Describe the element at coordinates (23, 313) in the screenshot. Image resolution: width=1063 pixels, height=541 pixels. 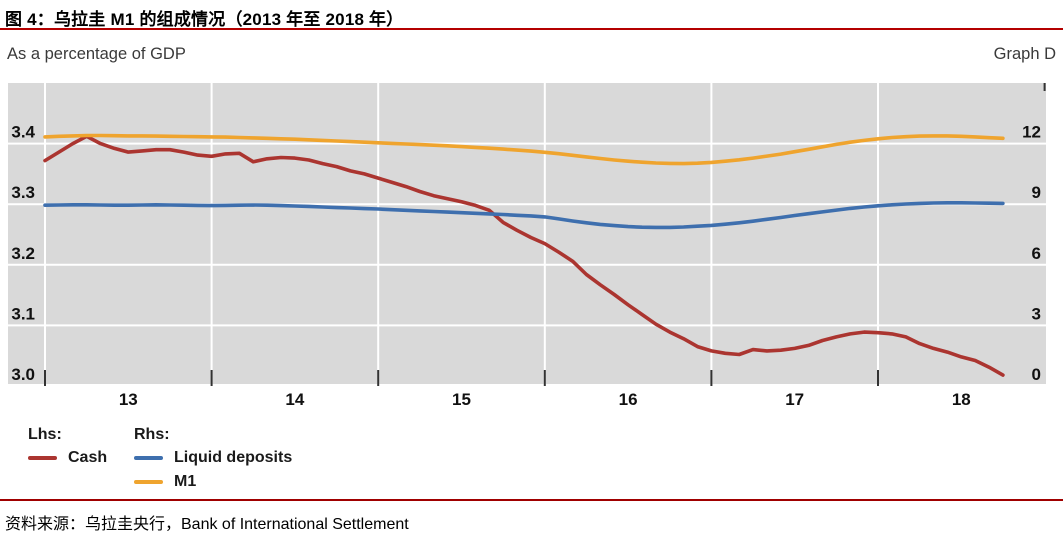
I see `left-axis-tick-label: 3.1` at that location.